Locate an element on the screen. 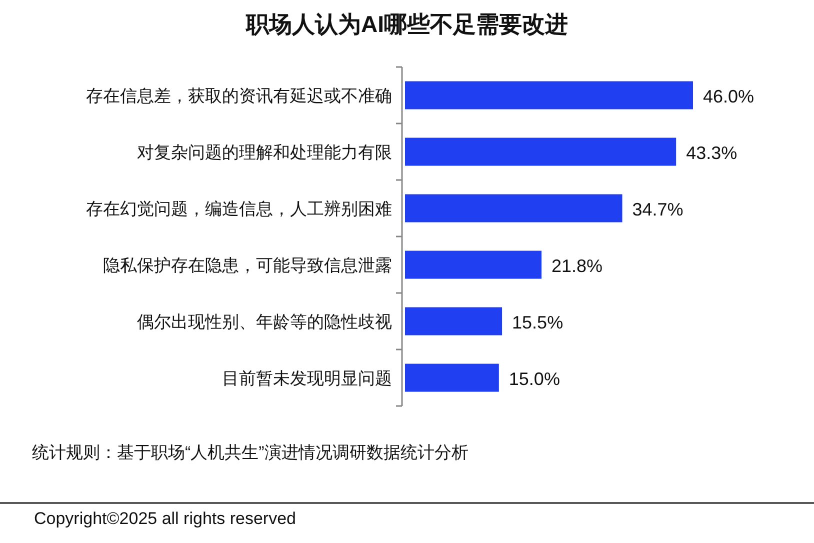  text: 统计规则：基于职场“人机共生”演进情况调研数据统计分析 is located at coordinates (250, 452).